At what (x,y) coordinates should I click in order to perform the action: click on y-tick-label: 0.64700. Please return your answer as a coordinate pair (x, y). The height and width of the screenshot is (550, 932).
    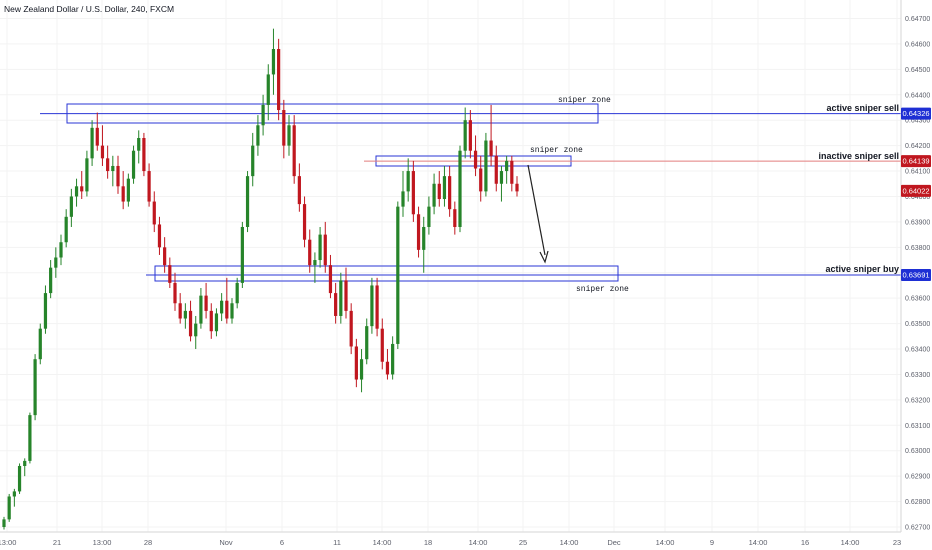
    Looking at the image, I should click on (917, 19).